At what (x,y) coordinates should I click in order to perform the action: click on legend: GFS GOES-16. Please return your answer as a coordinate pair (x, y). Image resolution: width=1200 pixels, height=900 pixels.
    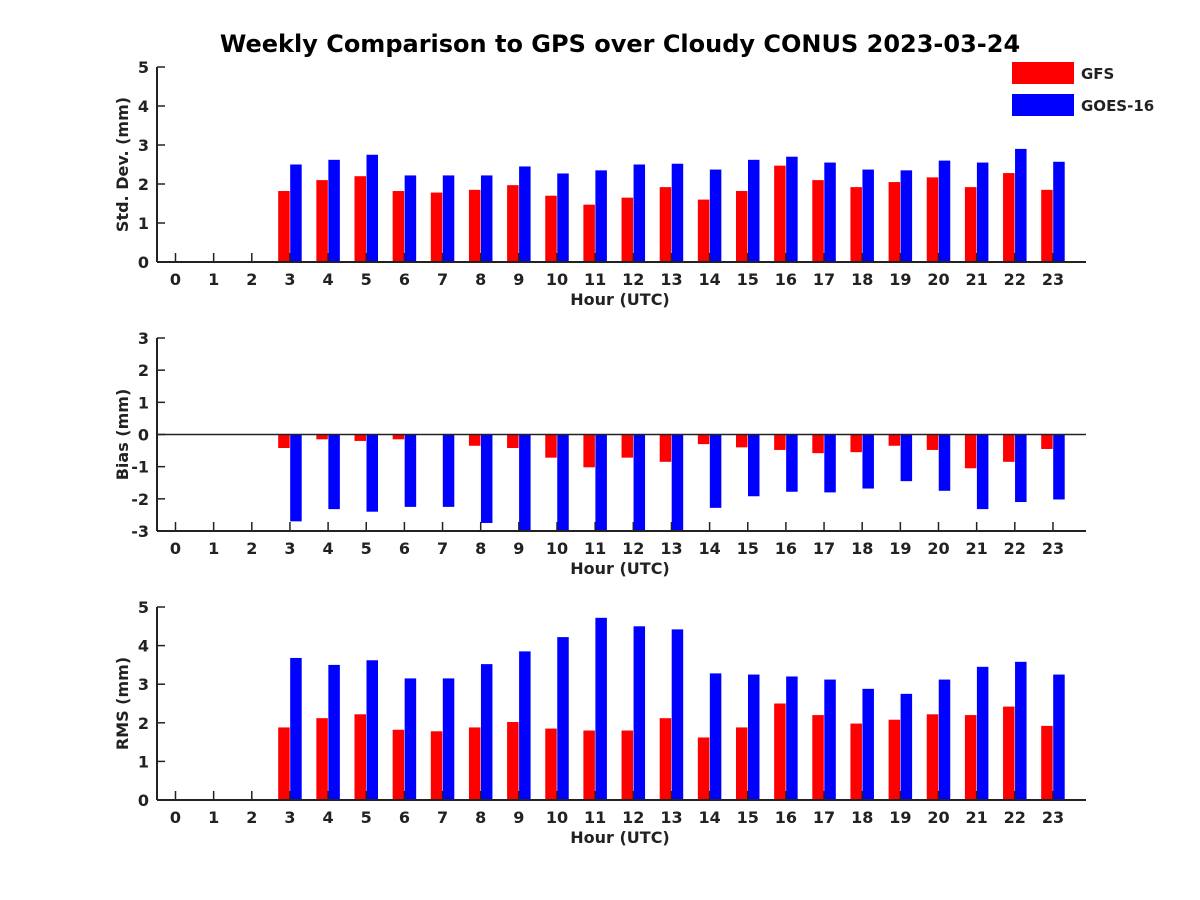
    Looking at the image, I should click on (1083, 89).